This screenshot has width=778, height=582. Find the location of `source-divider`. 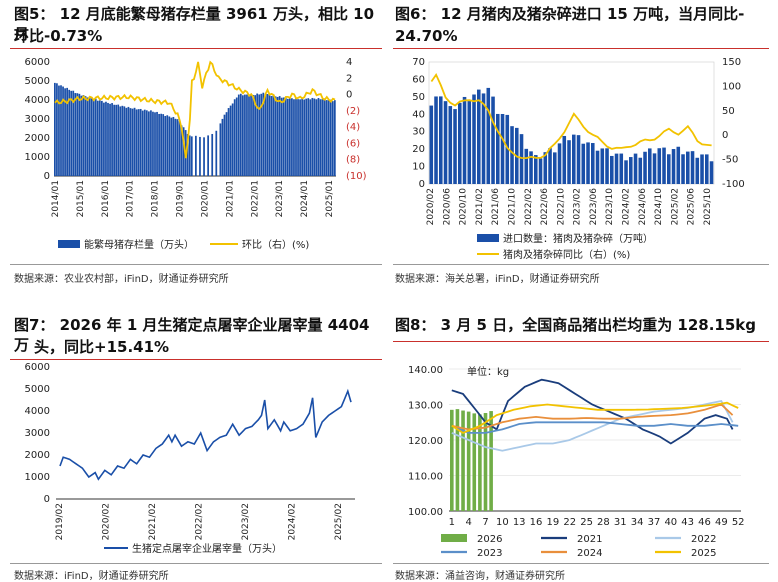

source-divider is located at coordinates (196, 264).